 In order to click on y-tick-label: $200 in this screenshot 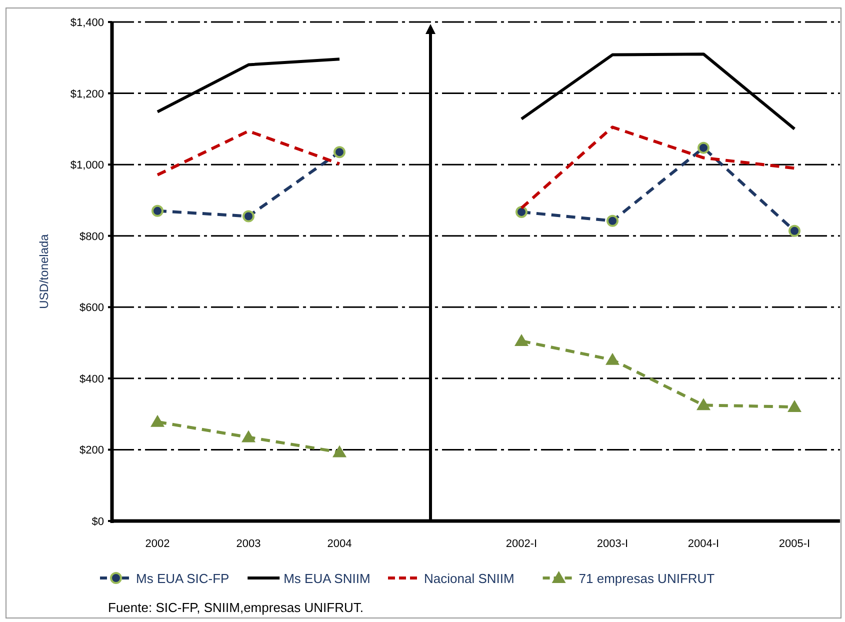, I will do `click(92, 450)`.